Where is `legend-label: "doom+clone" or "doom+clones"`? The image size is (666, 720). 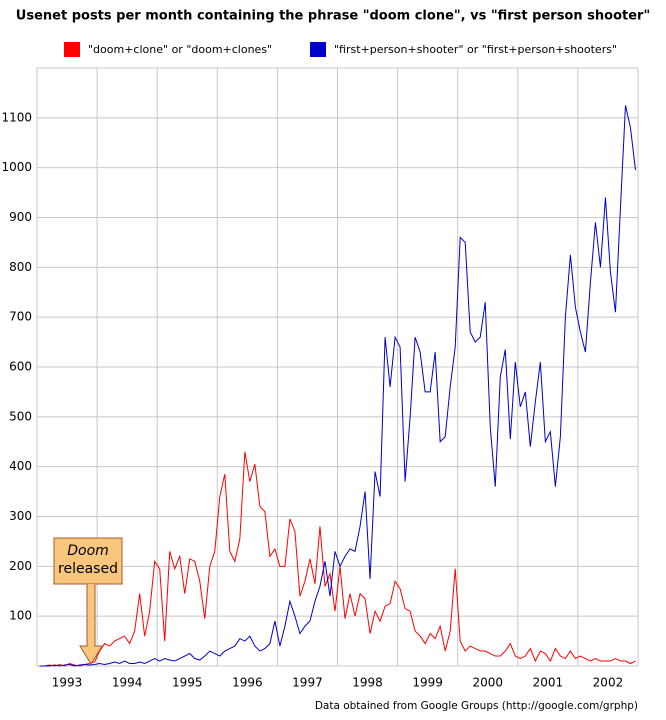 legend-label: "doom+clone" or "doom+clones" is located at coordinates (180, 49).